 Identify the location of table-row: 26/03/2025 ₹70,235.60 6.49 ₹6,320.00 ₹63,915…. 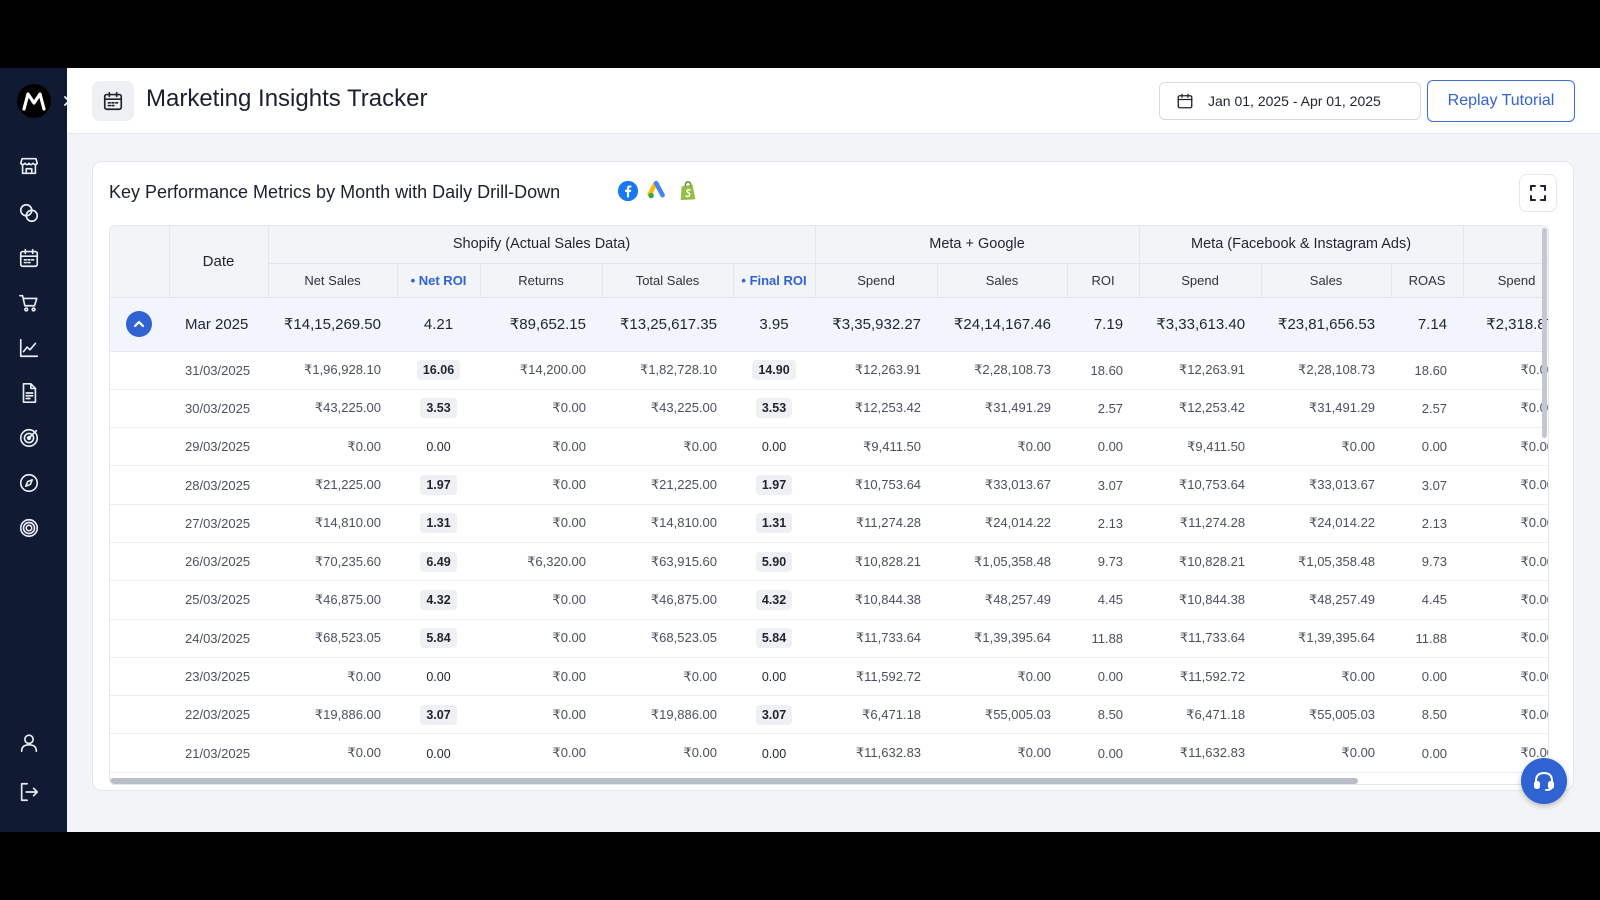
(829, 562).